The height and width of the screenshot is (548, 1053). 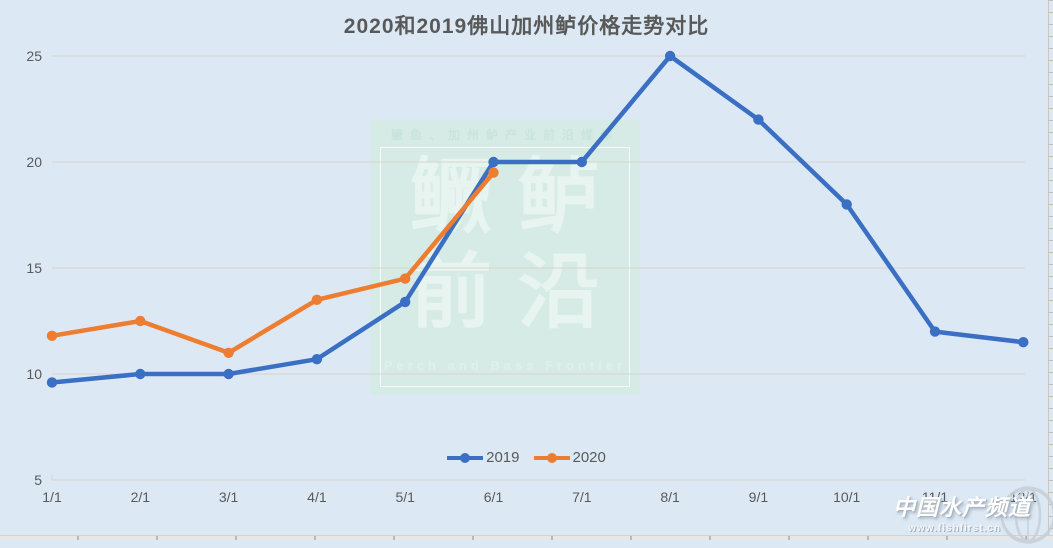 I want to click on legend-label: 2020, so click(x=589, y=457).